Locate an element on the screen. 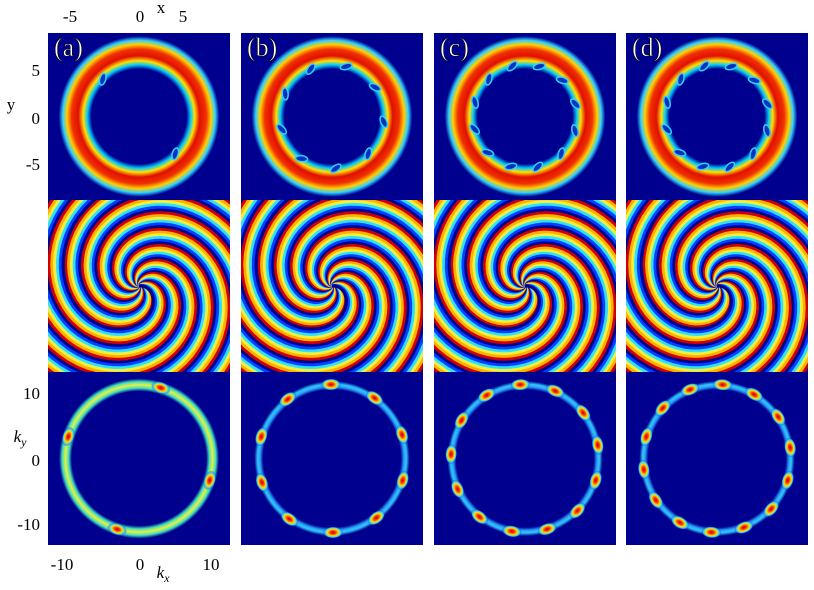 This screenshot has width=814, height=590. panel-density is located at coordinates (139, 116).